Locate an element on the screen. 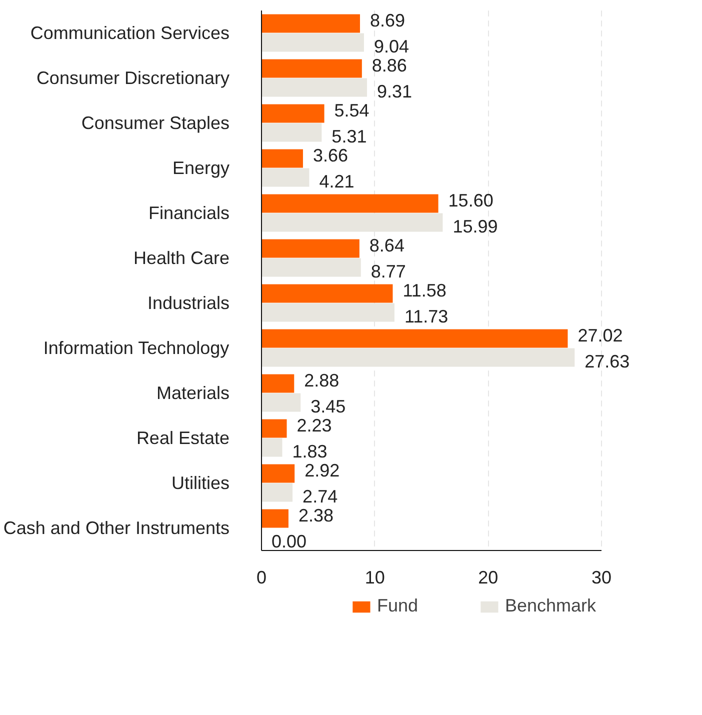 The height and width of the screenshot is (715, 702). data-label: 5.54 is located at coordinates (352, 110).